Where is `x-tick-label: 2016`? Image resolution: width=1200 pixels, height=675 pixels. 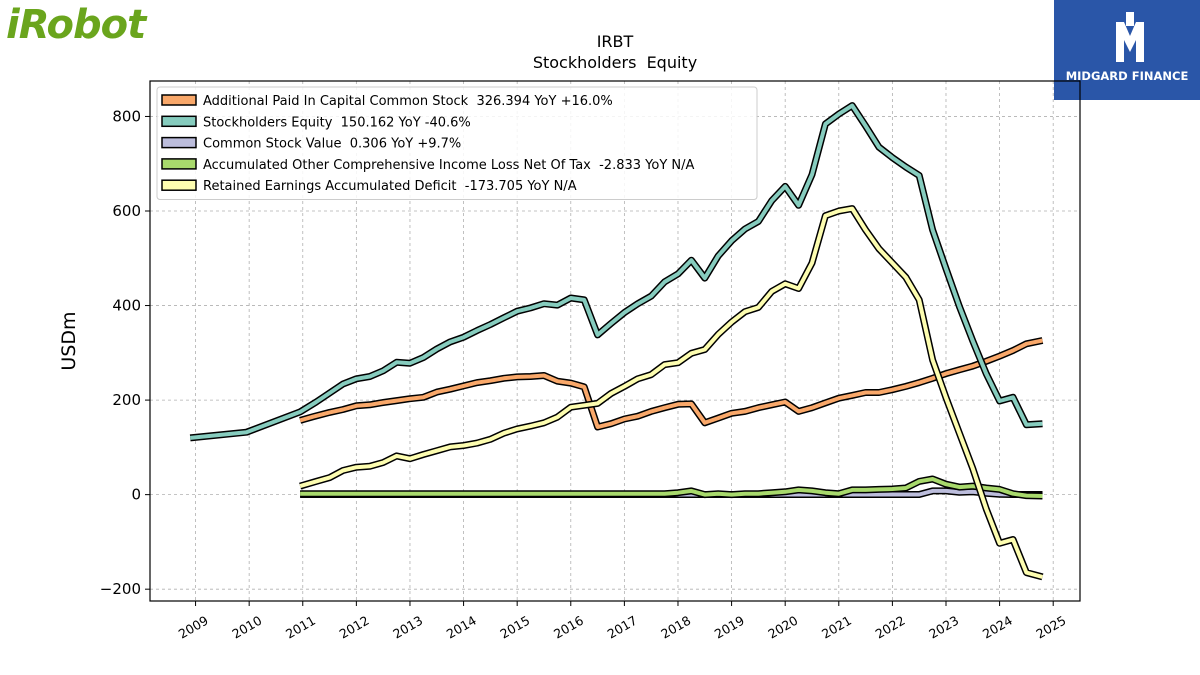
x-tick-label: 2016 is located at coordinates (568, 627).